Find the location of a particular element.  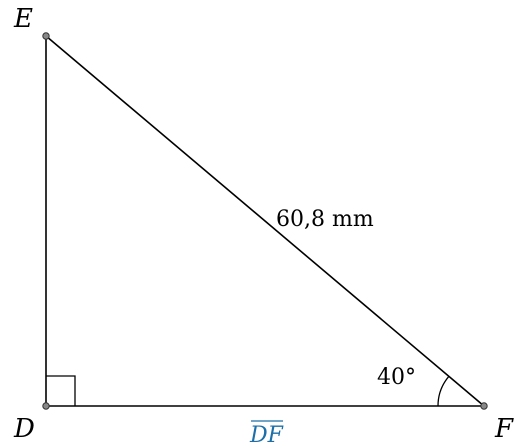

angle-F-label: 40° is located at coordinates (396, 377).